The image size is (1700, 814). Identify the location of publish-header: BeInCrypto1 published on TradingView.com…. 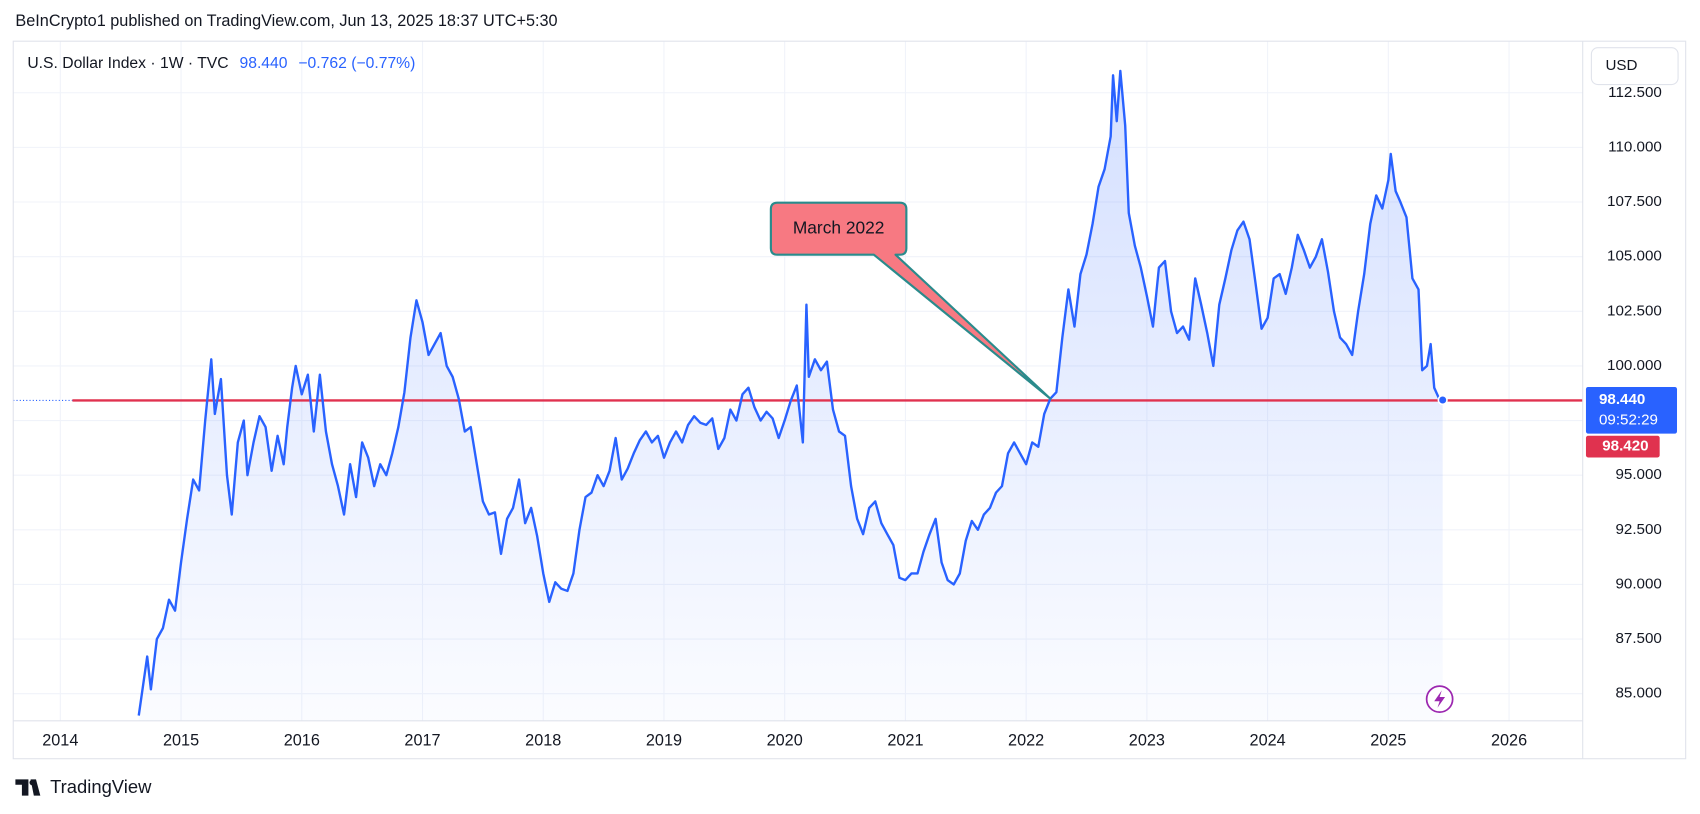
(286, 21).